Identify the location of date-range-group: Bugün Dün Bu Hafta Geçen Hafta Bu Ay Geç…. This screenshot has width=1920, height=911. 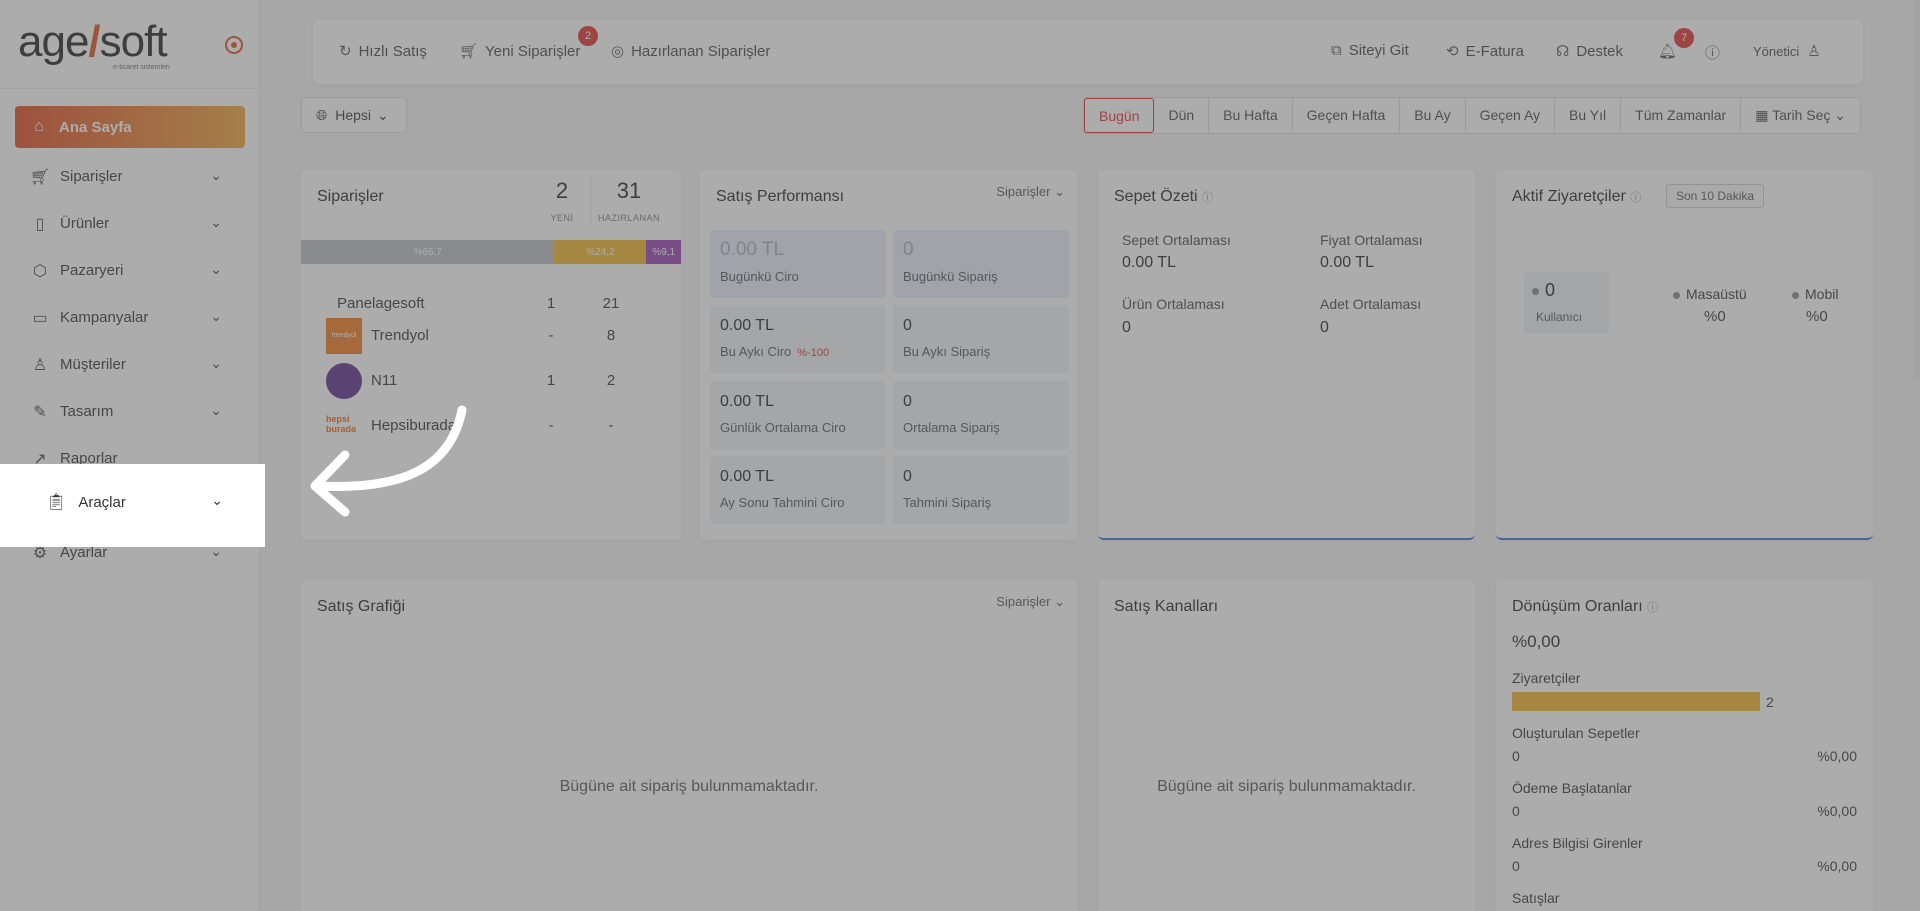
(1472, 115).